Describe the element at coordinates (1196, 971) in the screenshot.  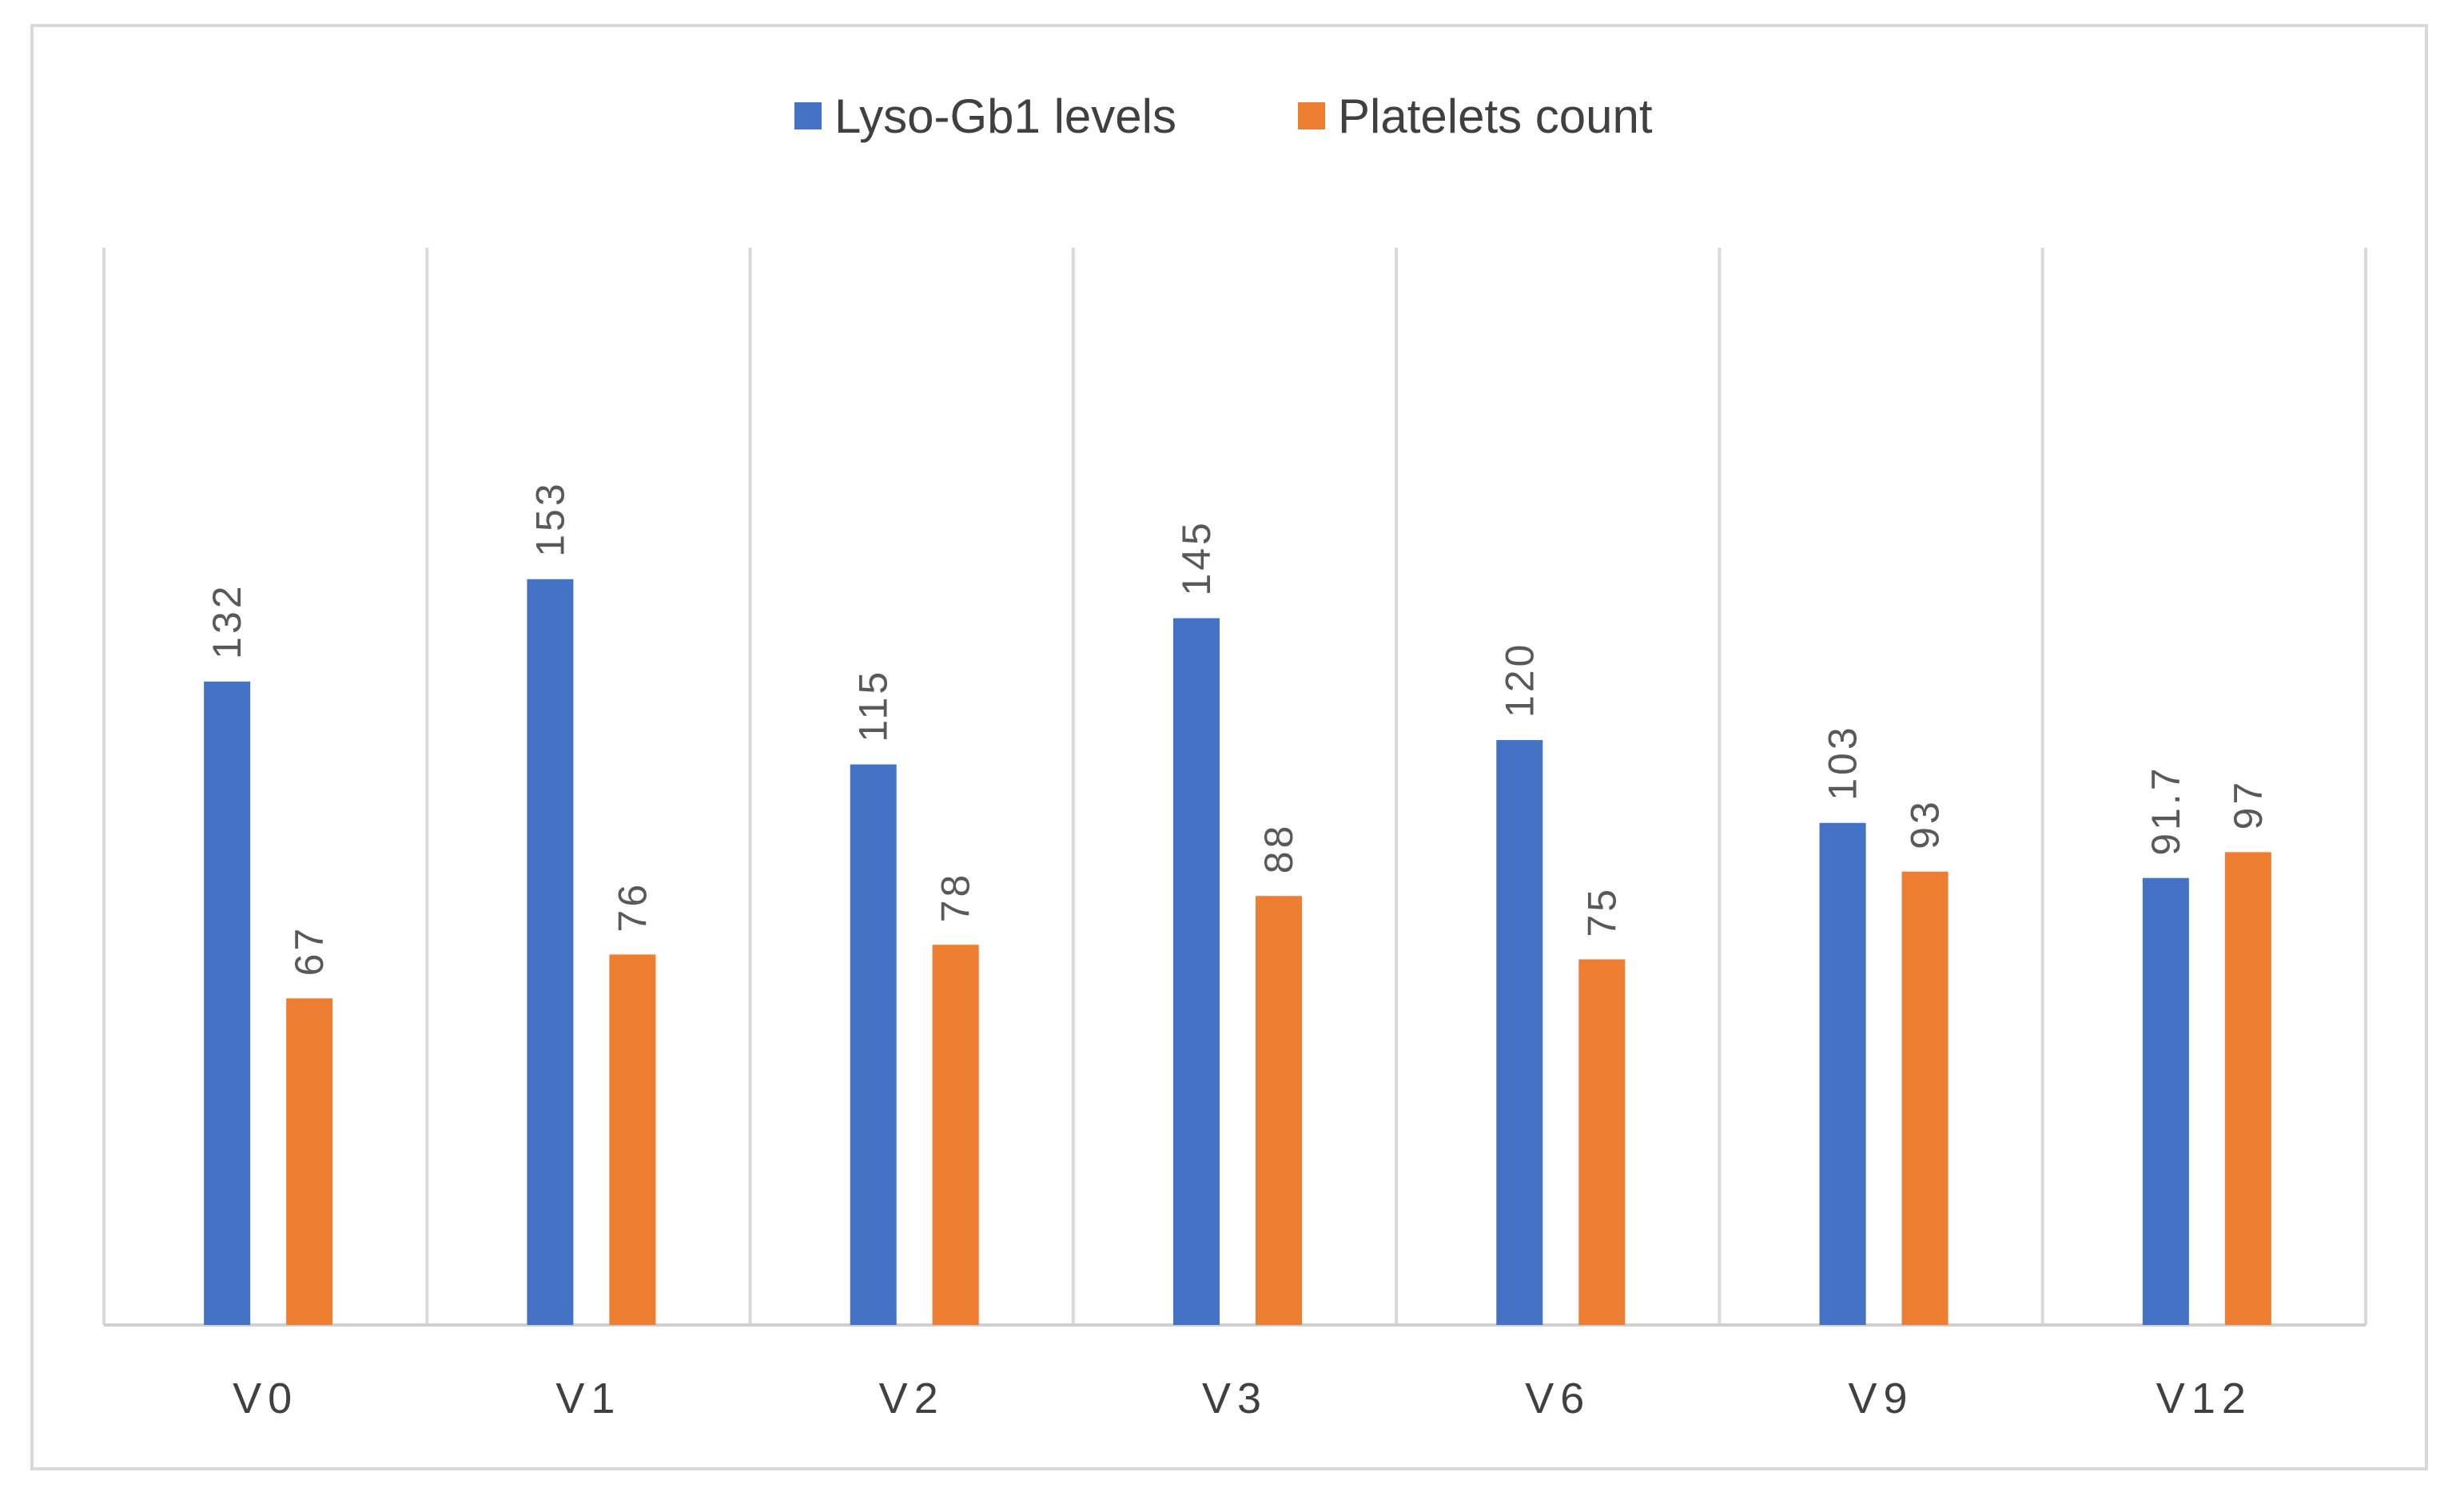
I see `bar-lyso-gb1-v3` at that location.